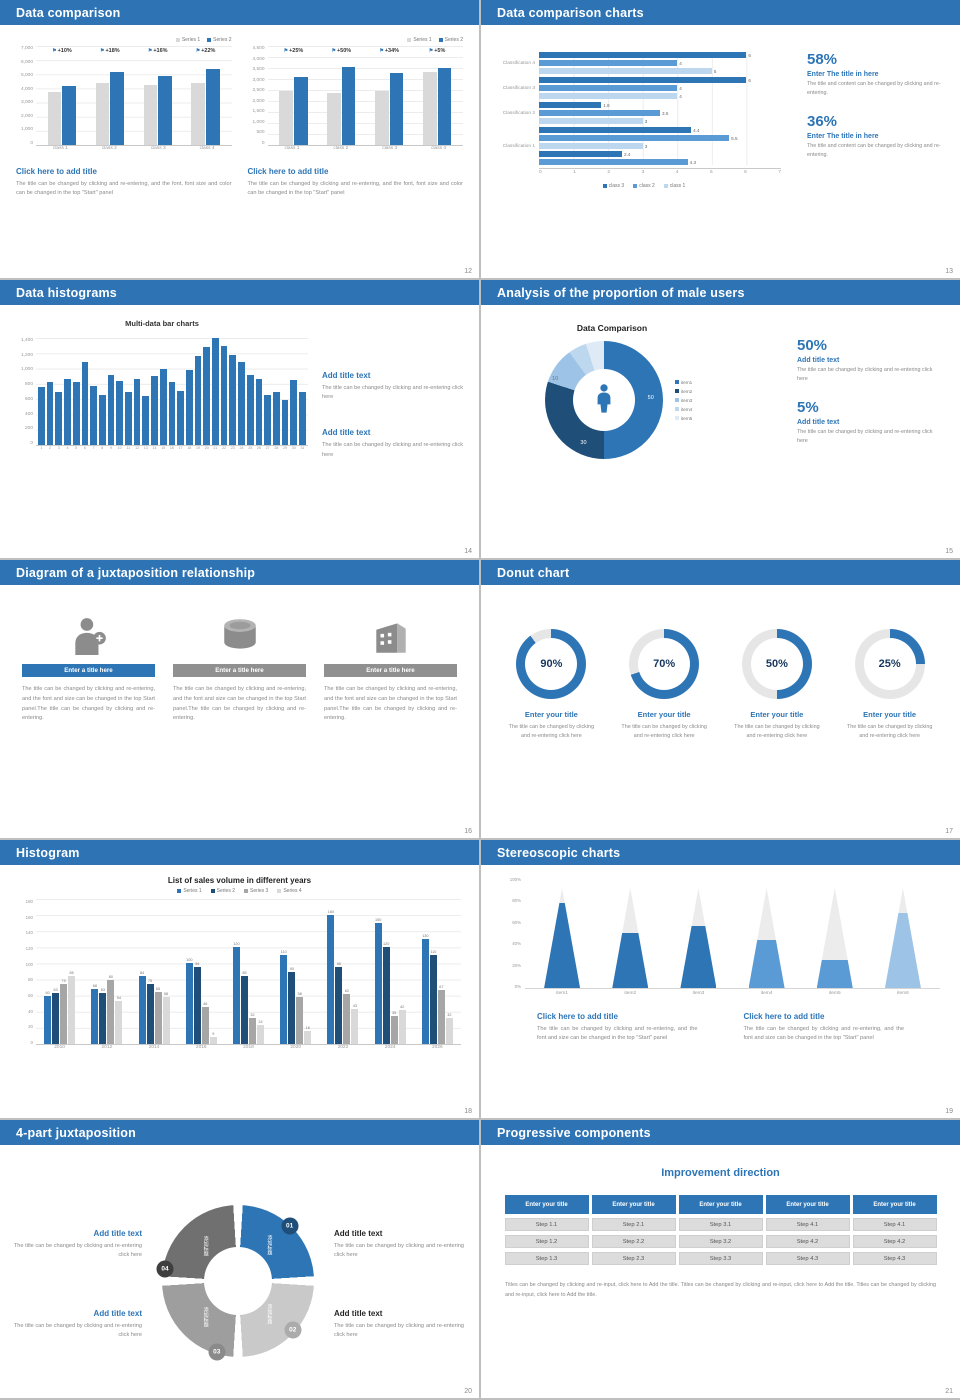 Image resolution: width=960 pixels, height=1400 pixels. What do you see at coordinates (215, 448) in the screenshot?
I see `x-tick: 21` at bounding box center [215, 448].